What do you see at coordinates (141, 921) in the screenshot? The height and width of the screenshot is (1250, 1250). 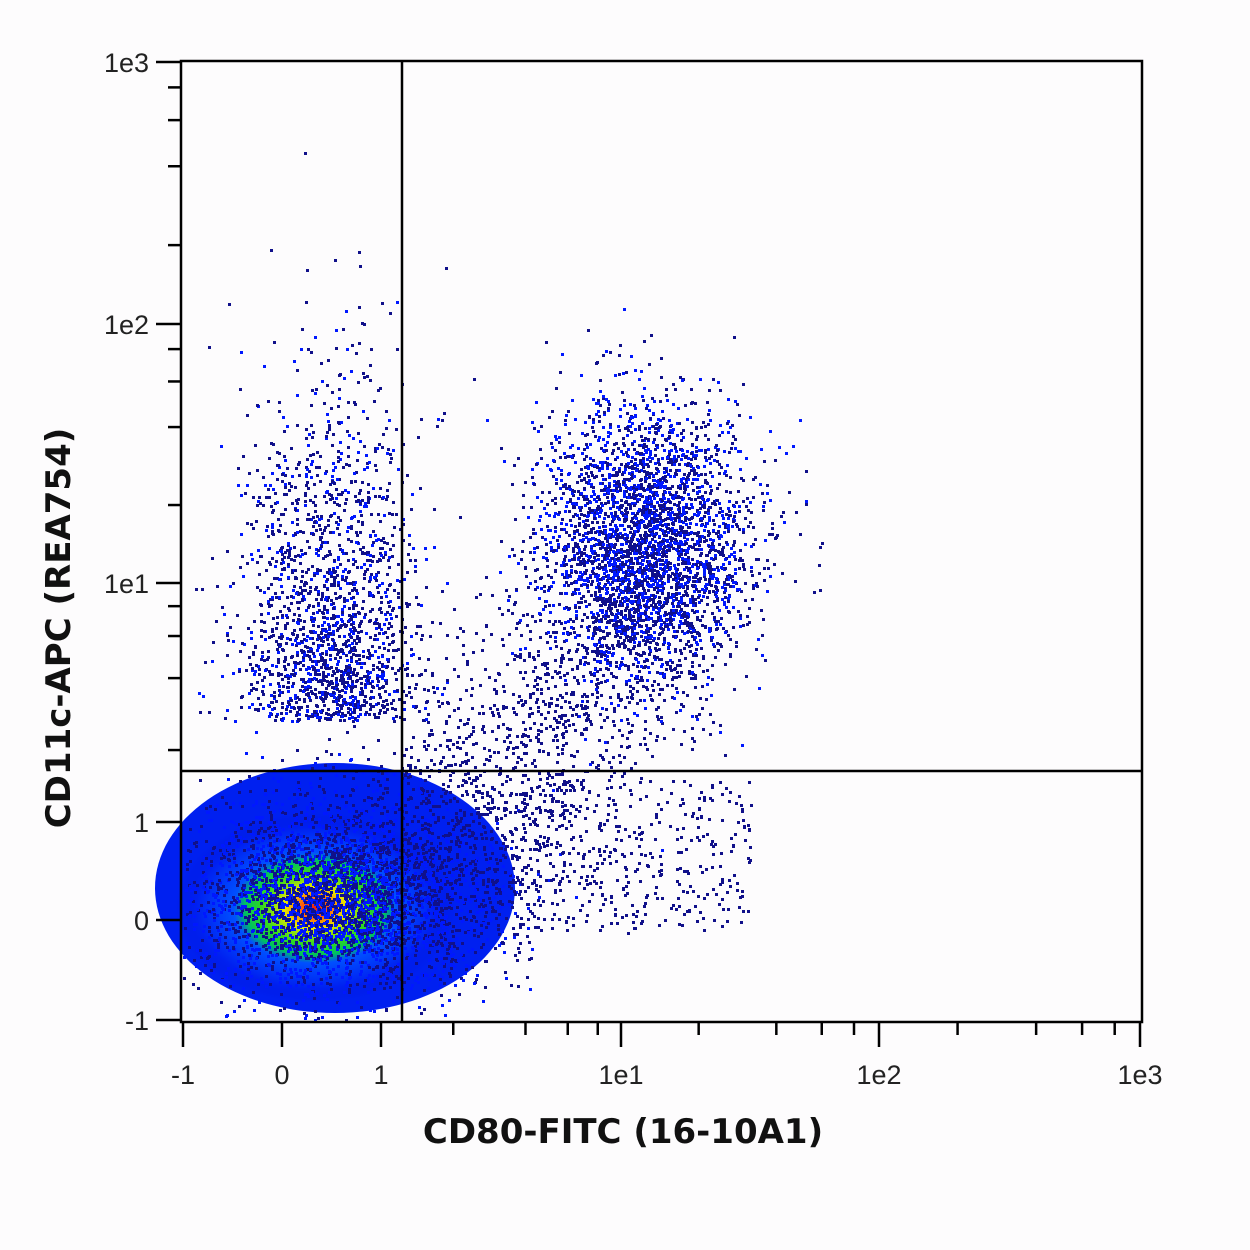 I see `y-tick-label: 0` at bounding box center [141, 921].